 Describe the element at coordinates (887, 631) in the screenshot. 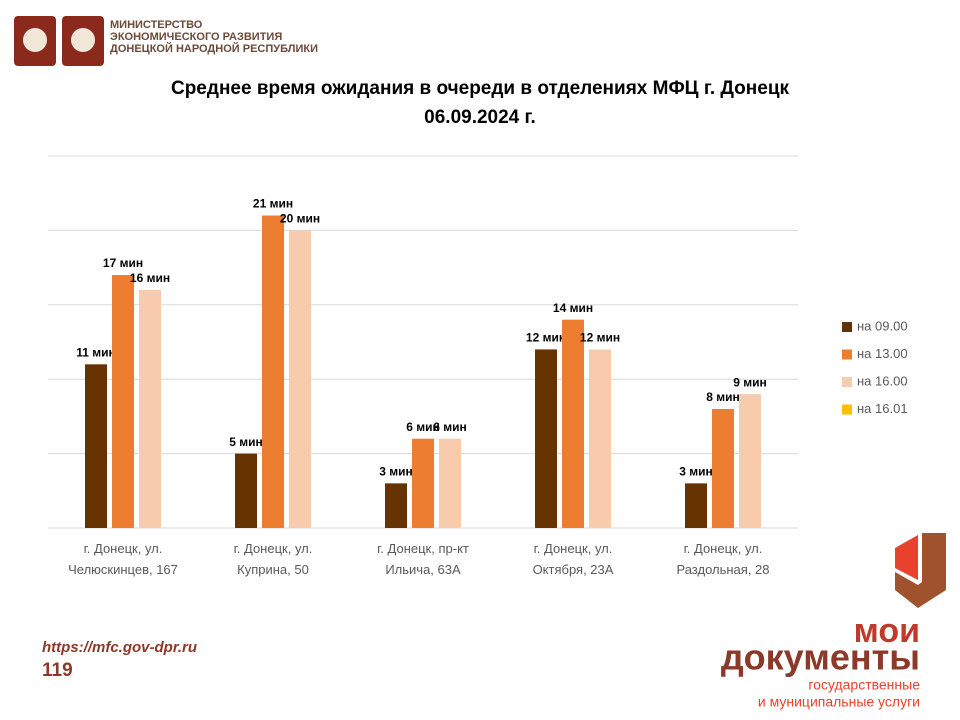

I see `logo-top: мои` at that location.